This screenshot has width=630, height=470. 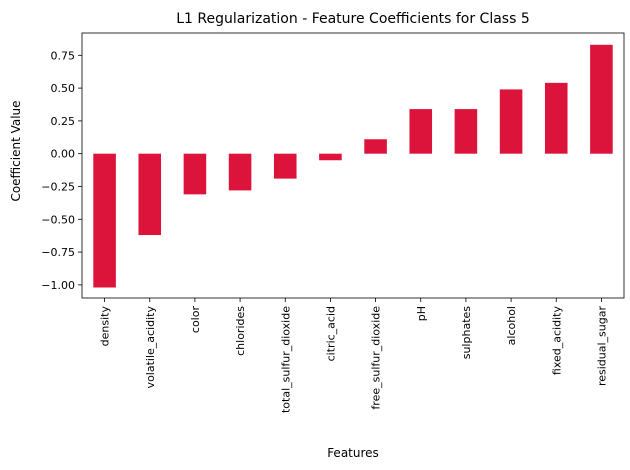 I want to click on x-tick-label: chlorides, so click(x=240, y=331).